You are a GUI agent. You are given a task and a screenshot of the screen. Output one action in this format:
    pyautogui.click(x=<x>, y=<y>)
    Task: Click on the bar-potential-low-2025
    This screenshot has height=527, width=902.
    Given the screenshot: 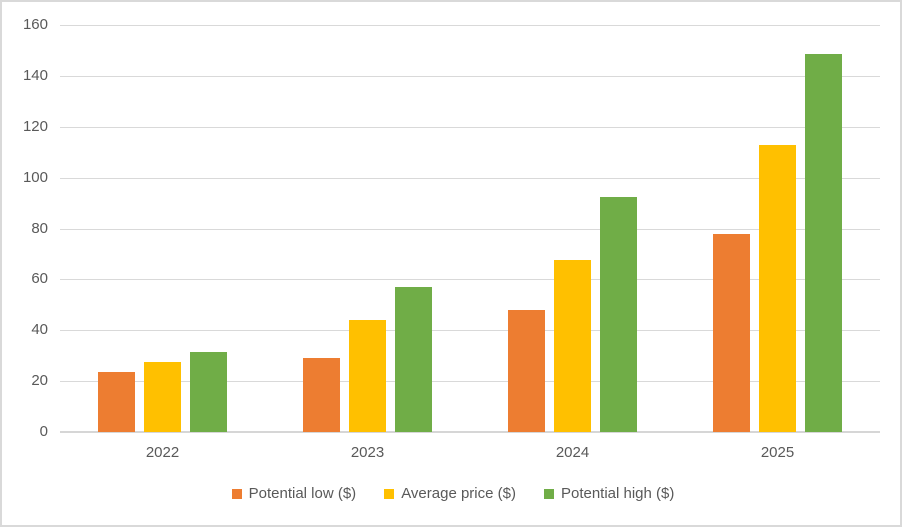 What is the action you would take?
    pyautogui.click(x=731, y=332)
    